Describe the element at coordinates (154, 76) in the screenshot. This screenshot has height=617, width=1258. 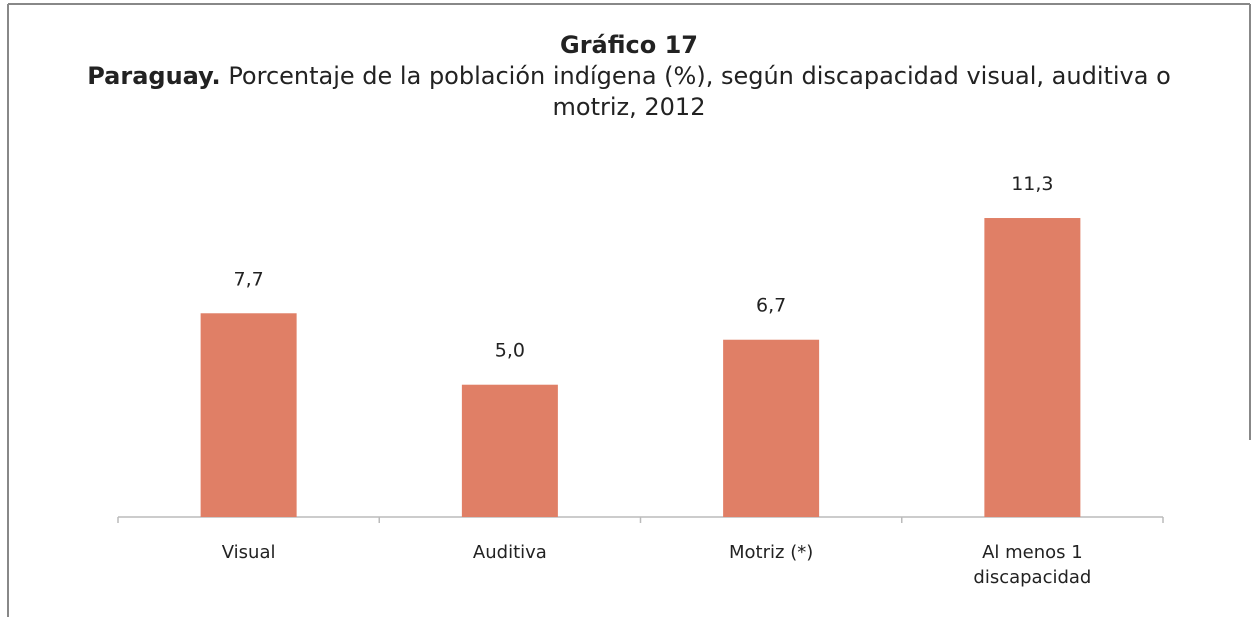
I see `subtitle-lead: Paraguay.` at that location.